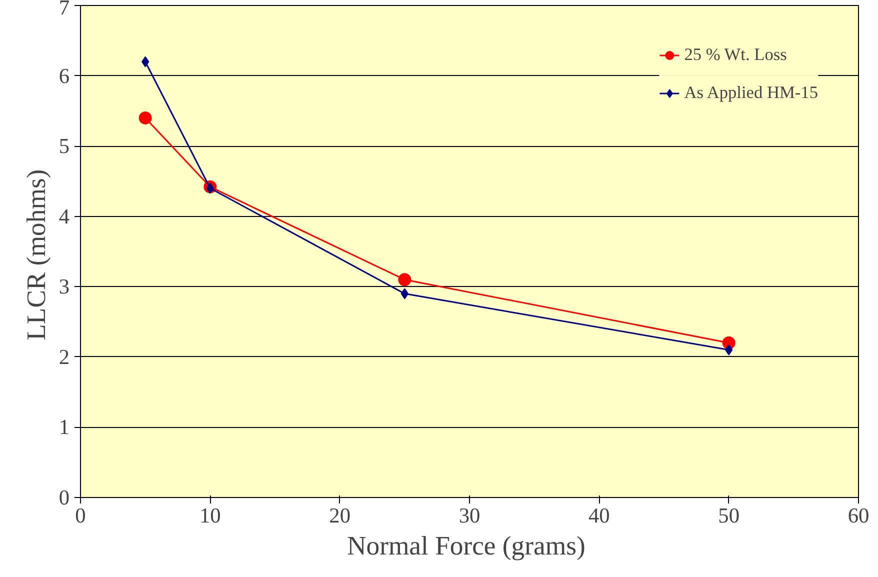  I want to click on y-tick-label: 7, so click(64, 10).